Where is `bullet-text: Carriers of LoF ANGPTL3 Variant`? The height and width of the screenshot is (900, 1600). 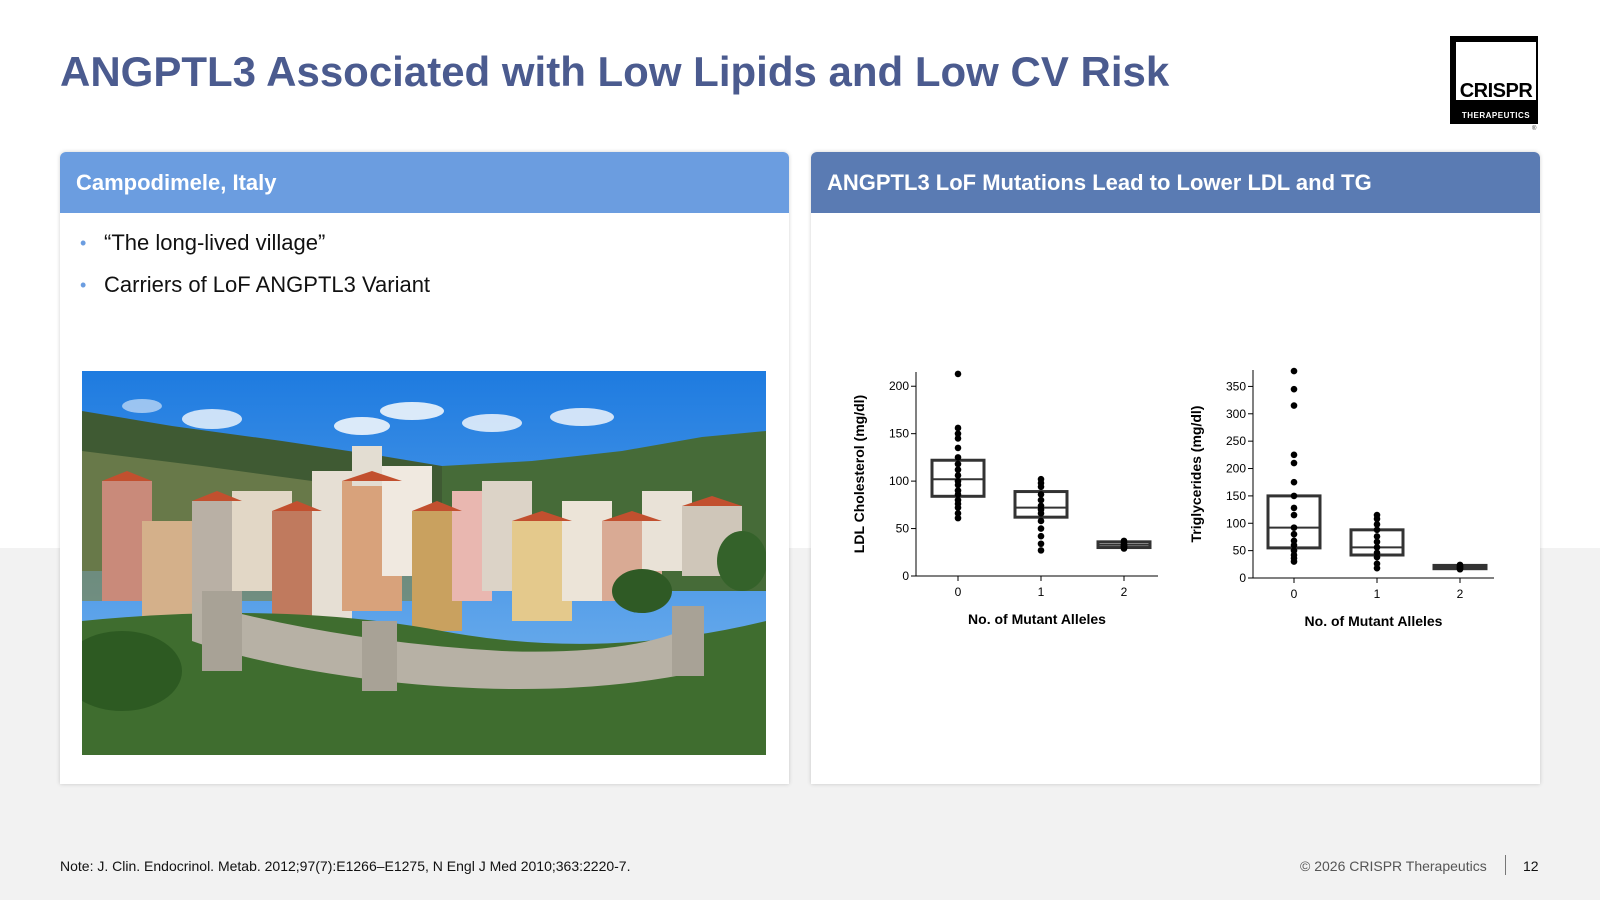
bullet-text: Carriers of LoF ANGPTL3 Variant is located at coordinates (267, 284).